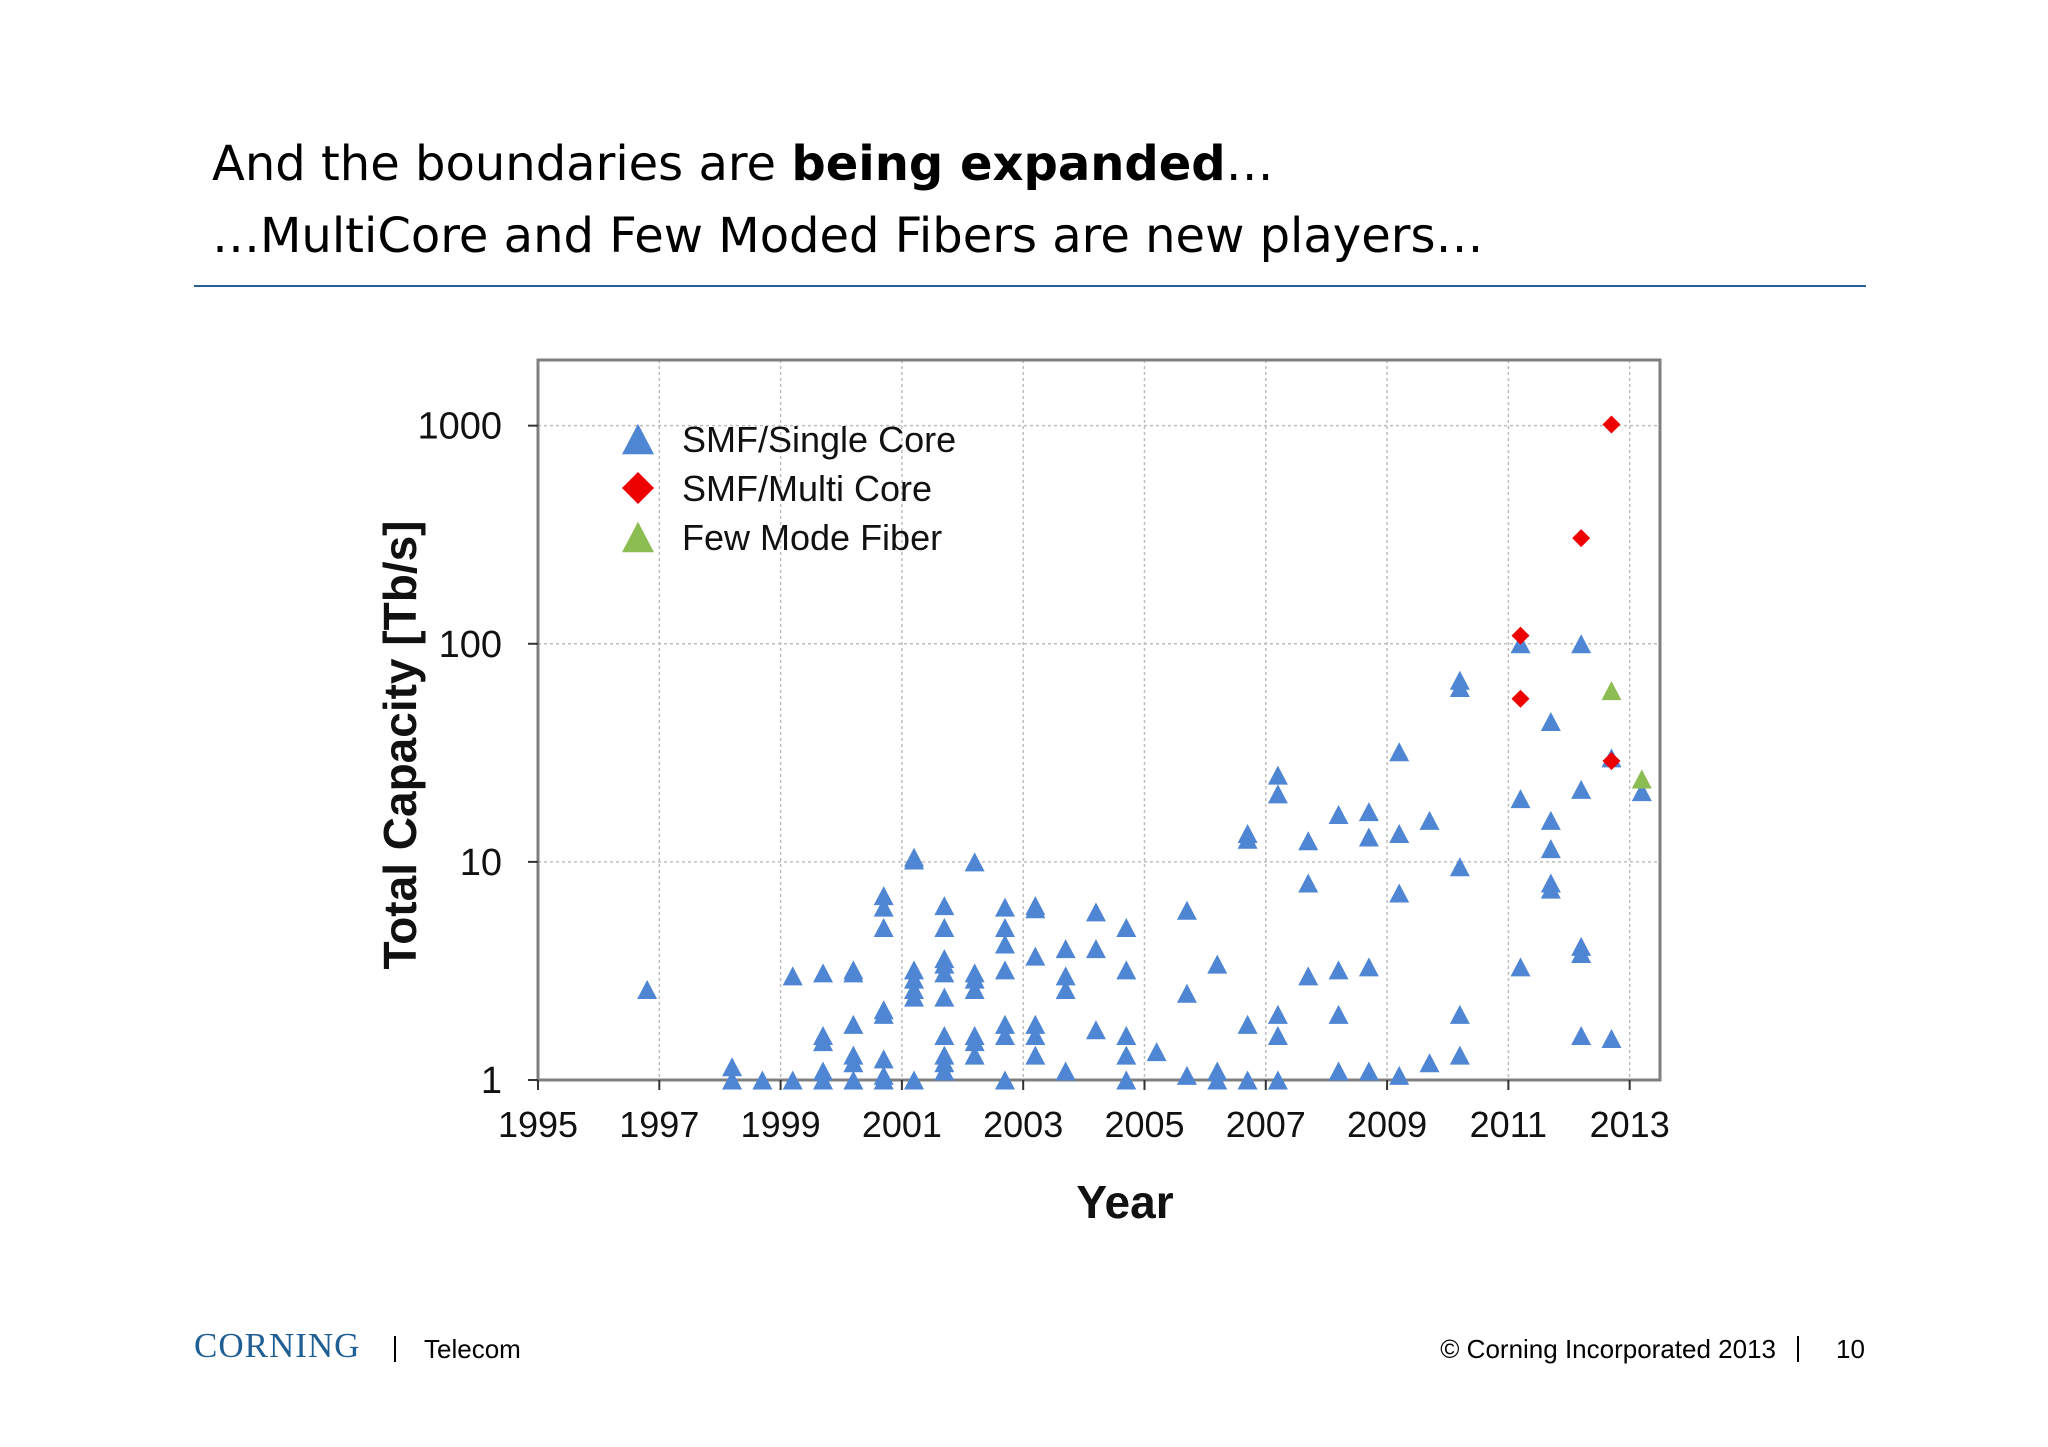  I want to click on footer-separator, so click(395, 1349).